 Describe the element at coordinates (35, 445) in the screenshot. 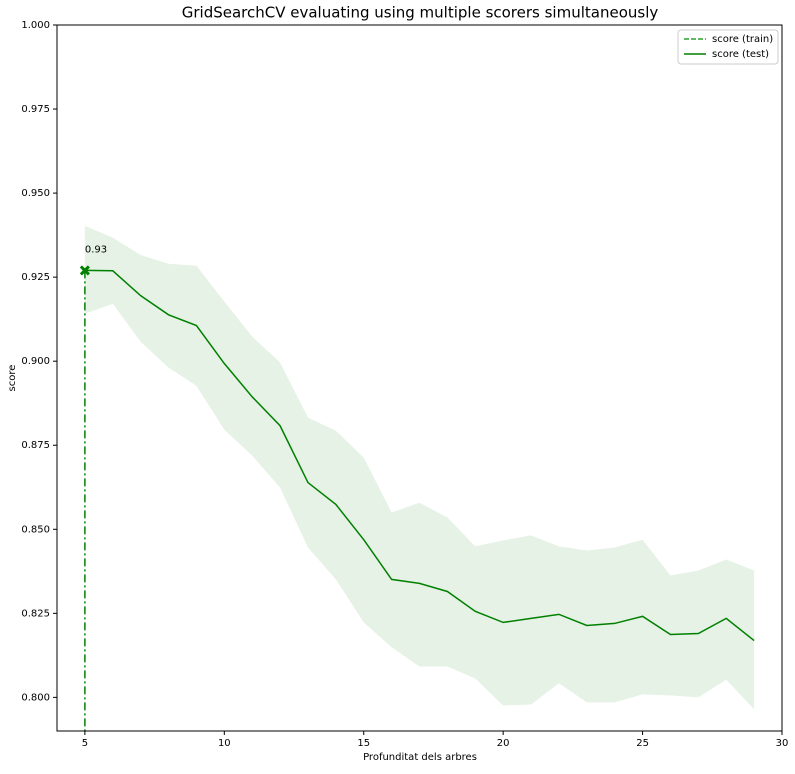

I see `y-tick-label: 0.875` at that location.